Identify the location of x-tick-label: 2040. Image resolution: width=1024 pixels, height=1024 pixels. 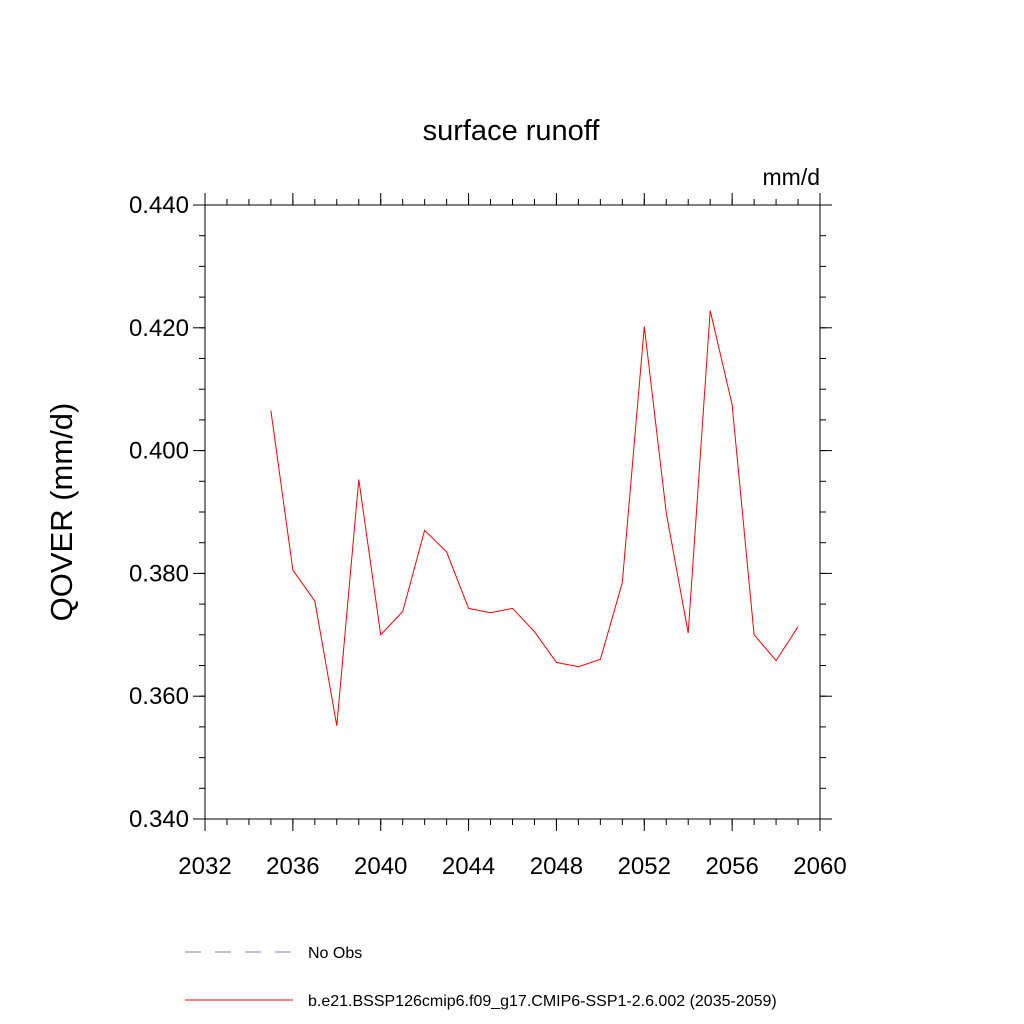
(380, 866).